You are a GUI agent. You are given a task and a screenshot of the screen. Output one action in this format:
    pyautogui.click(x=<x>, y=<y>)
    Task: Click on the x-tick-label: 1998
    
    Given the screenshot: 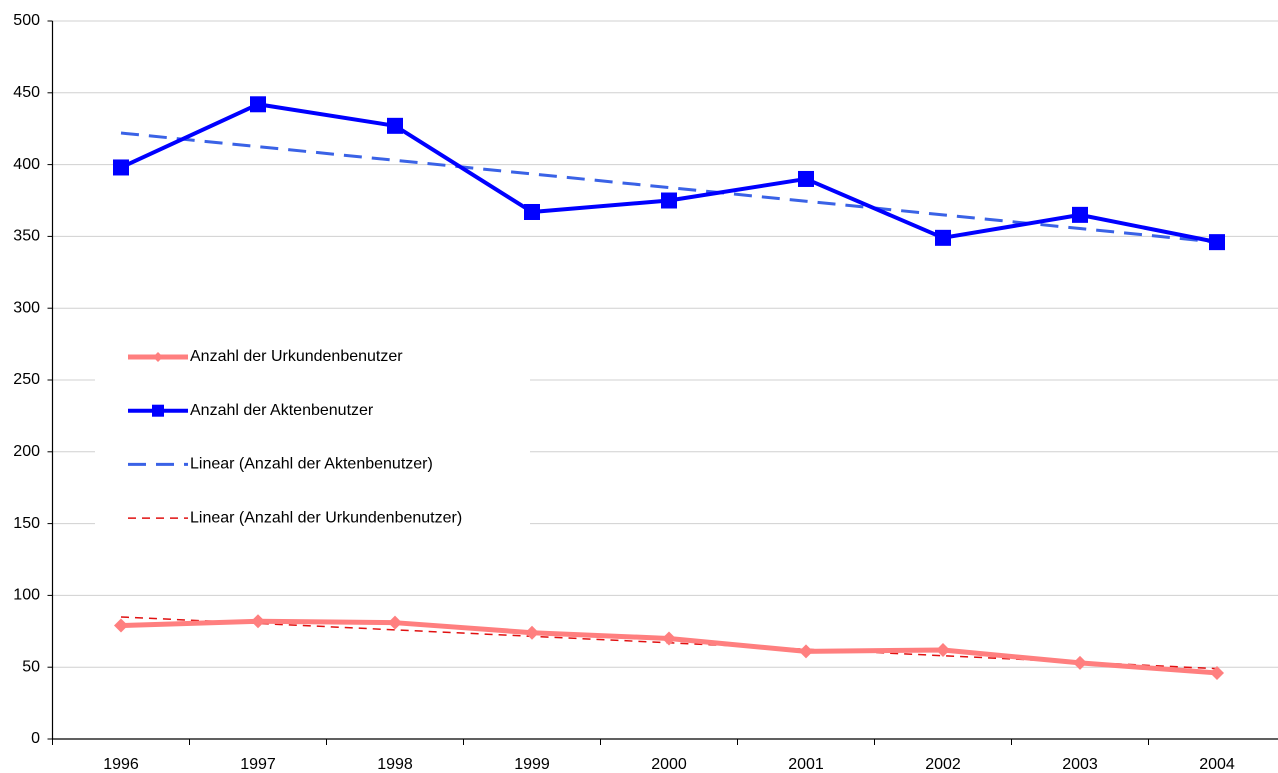 What is the action you would take?
    pyautogui.click(x=395, y=764)
    